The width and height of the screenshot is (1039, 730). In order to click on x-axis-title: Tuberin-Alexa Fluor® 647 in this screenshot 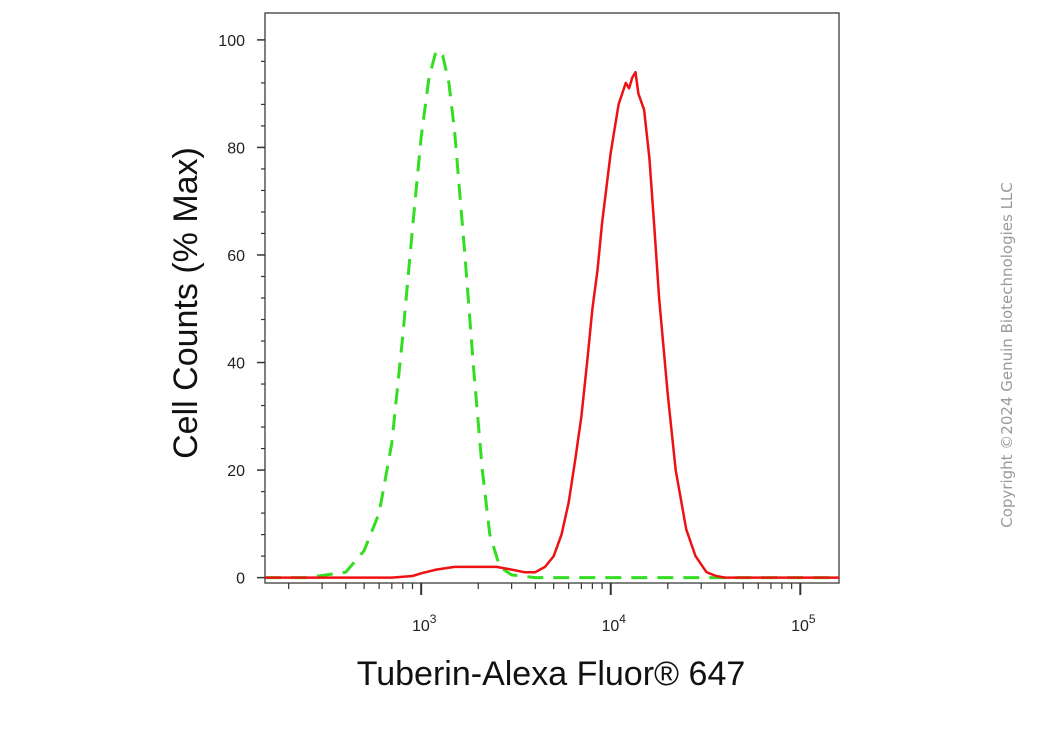, I will do `click(551, 674)`.